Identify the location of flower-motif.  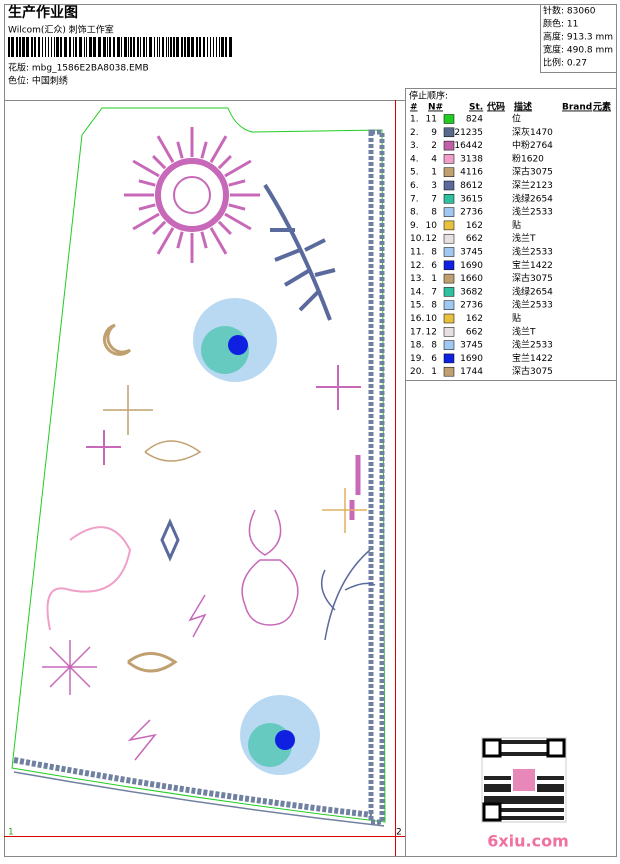
(256, 536).